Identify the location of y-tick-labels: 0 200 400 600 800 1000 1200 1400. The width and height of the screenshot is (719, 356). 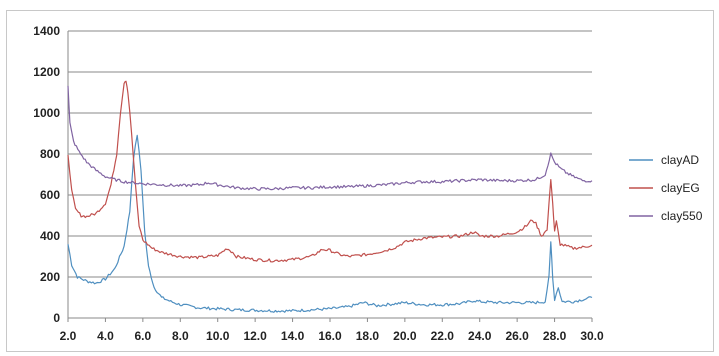
(46, 174).